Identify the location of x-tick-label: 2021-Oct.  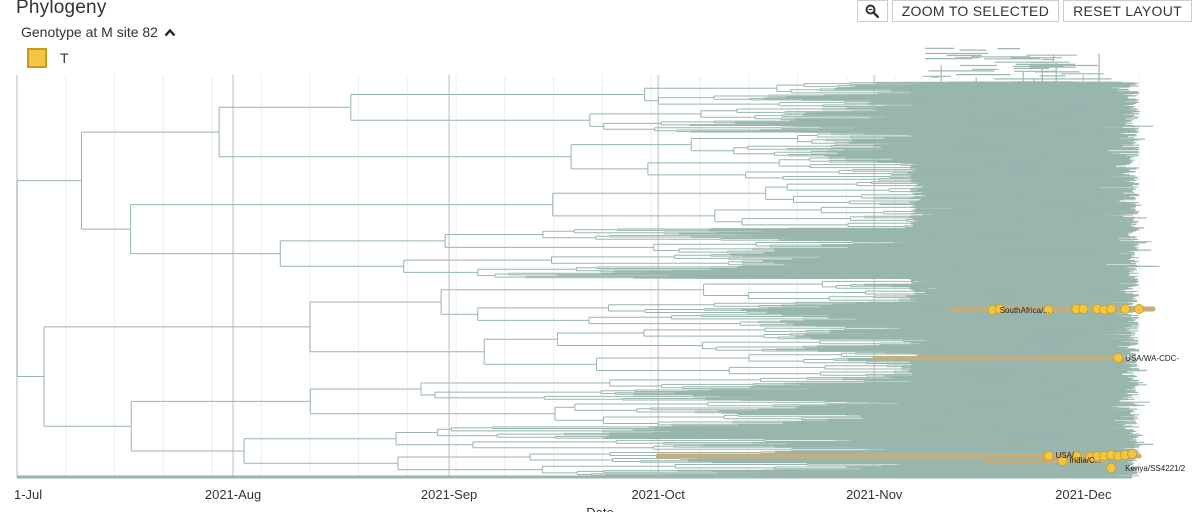
(658, 494).